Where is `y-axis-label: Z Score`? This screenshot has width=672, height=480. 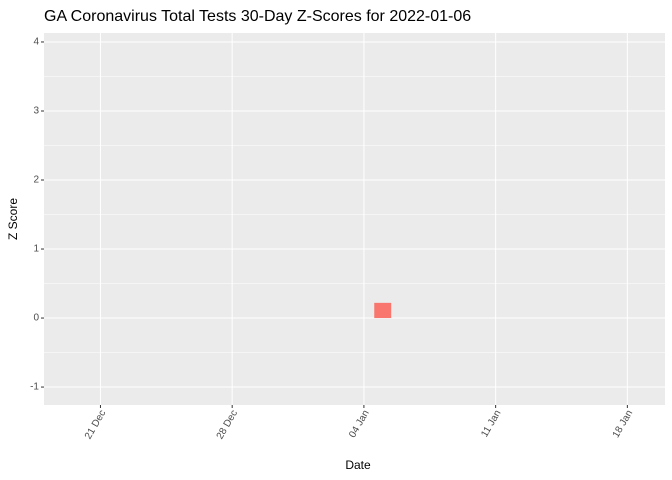
y-axis-label: Z Score is located at coordinates (13, 219).